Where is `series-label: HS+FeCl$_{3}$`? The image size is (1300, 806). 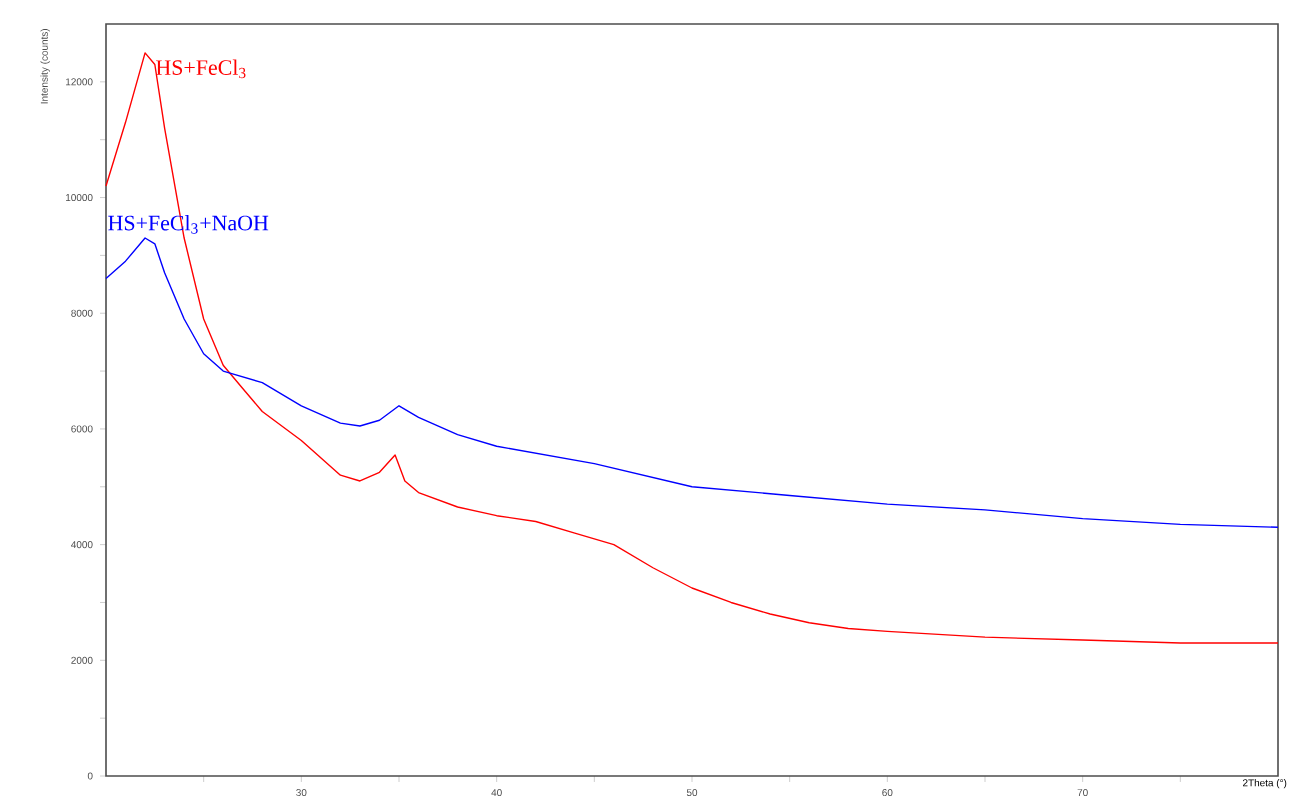
series-label: HS+FeCl$_{3}$ is located at coordinates (201, 69).